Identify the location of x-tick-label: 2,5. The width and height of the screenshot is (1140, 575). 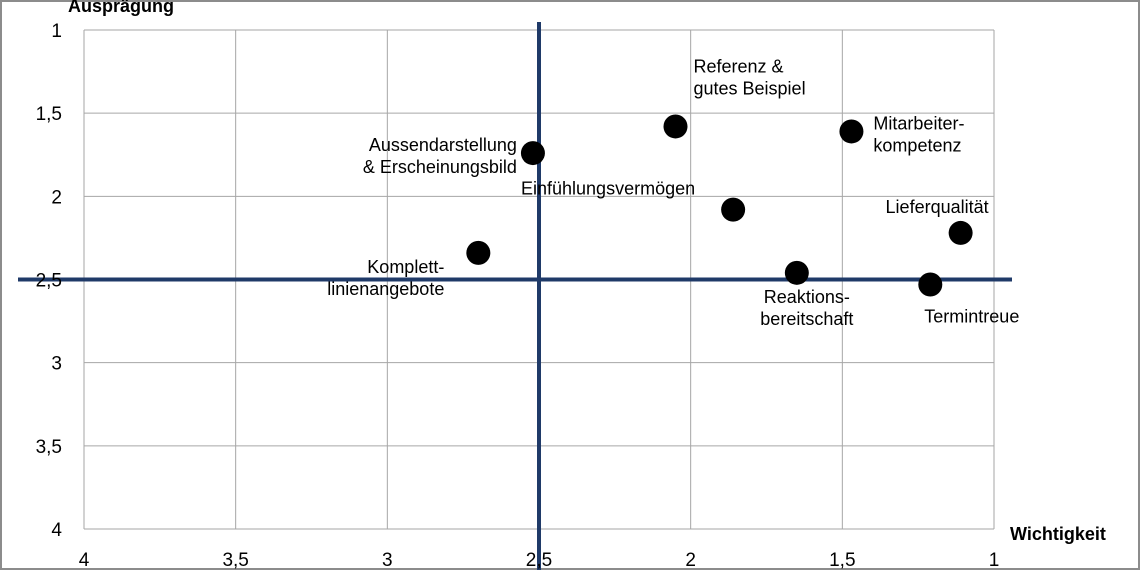
(539, 560).